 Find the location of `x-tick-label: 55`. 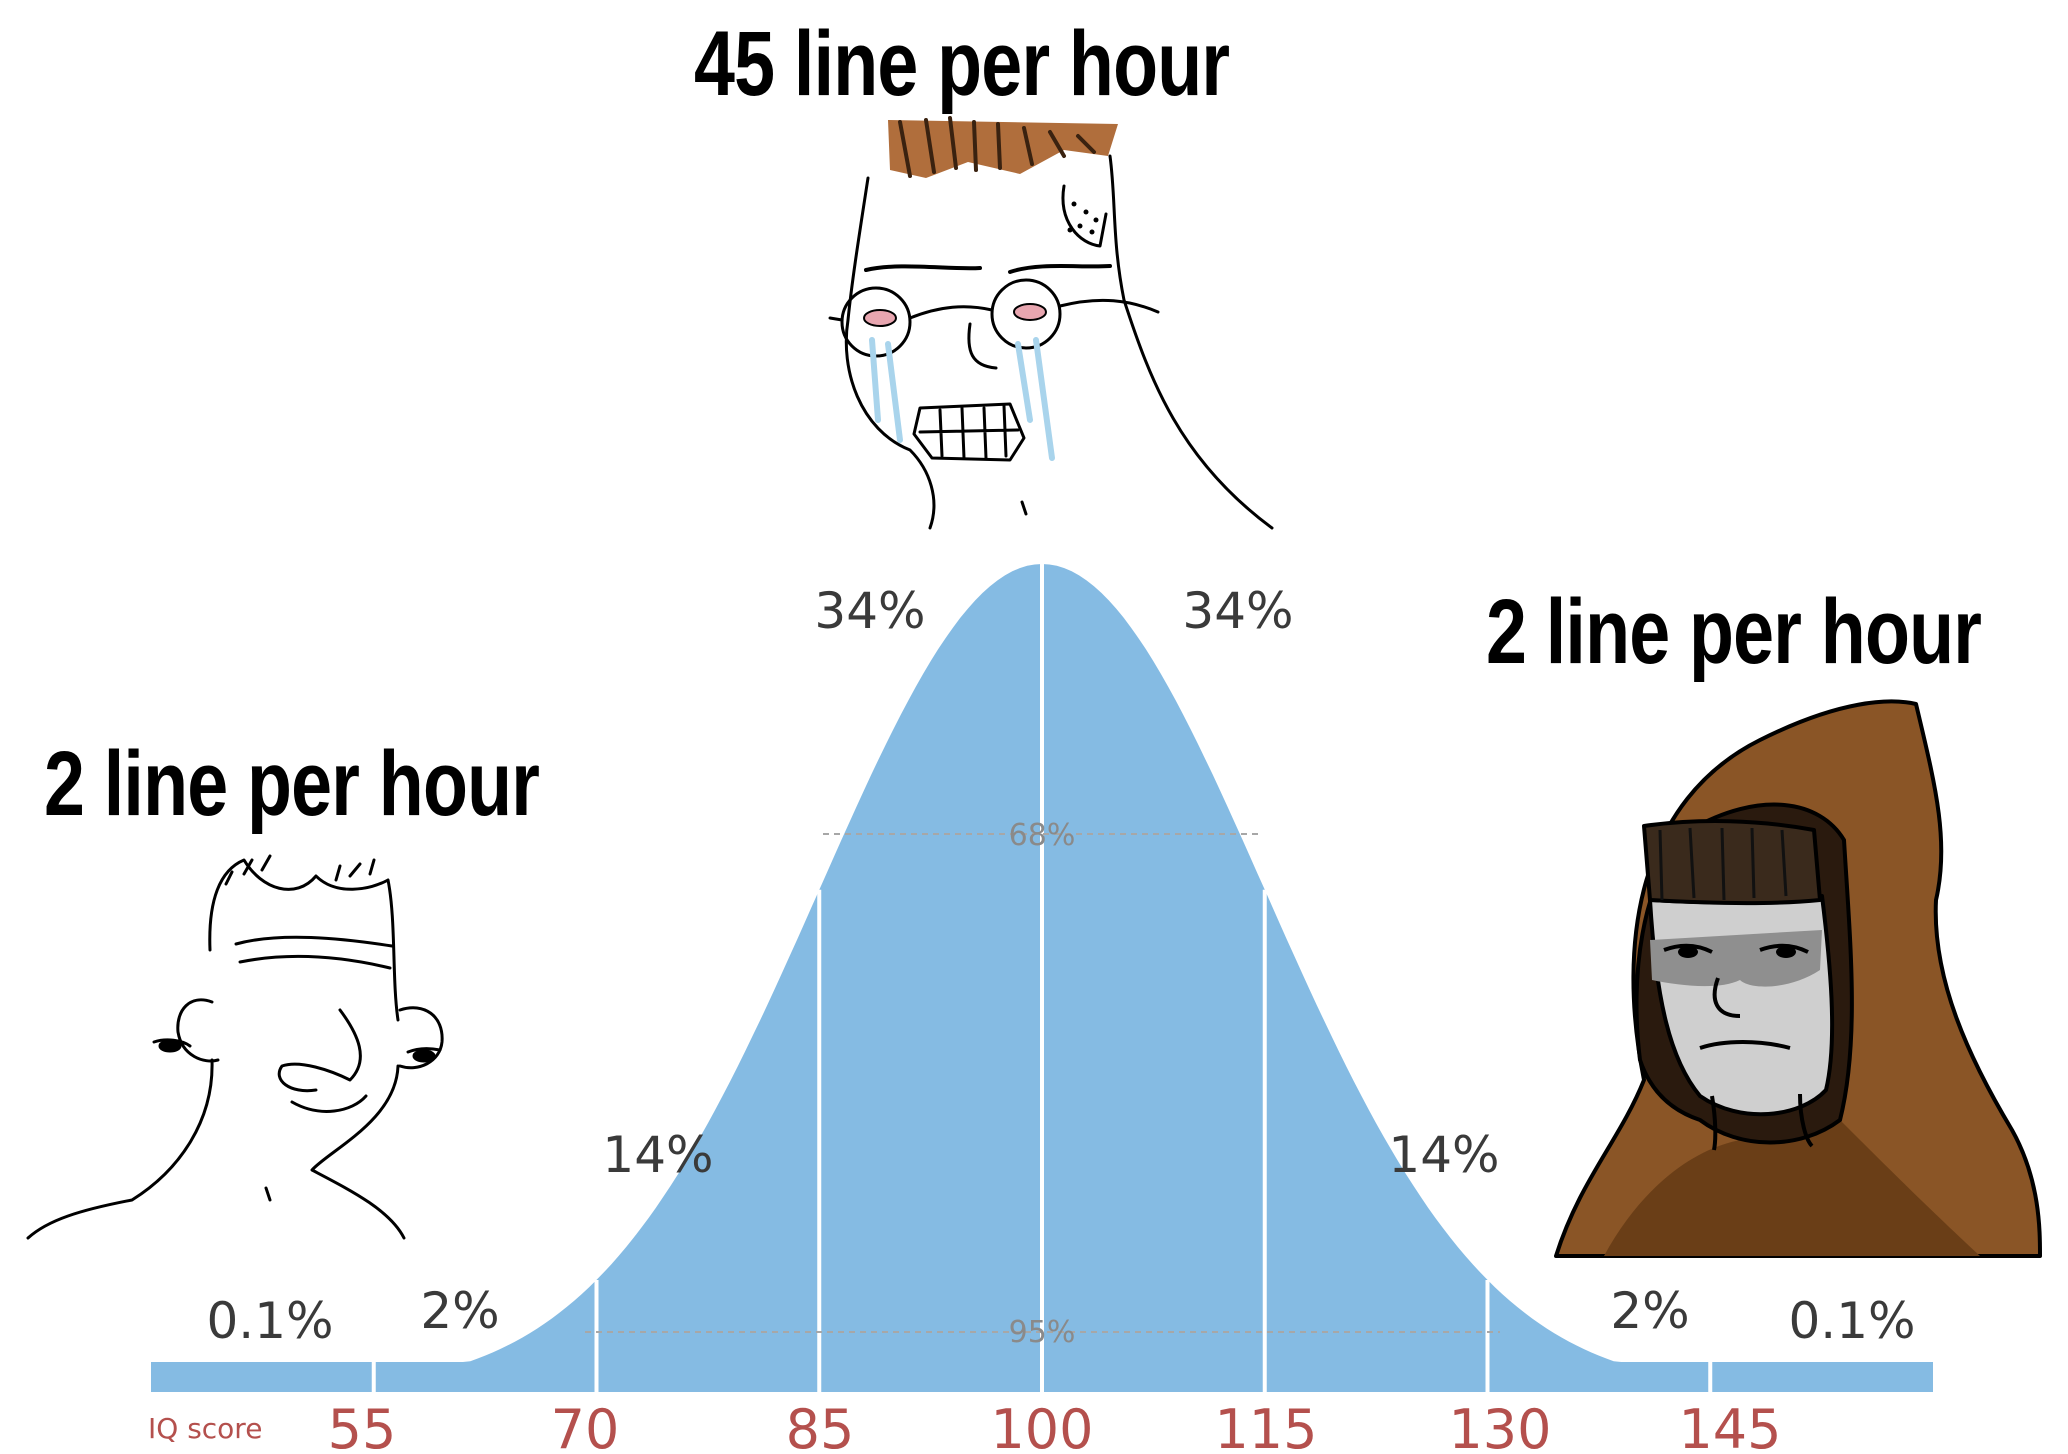

x-tick-label: 55 is located at coordinates (362, 1426).